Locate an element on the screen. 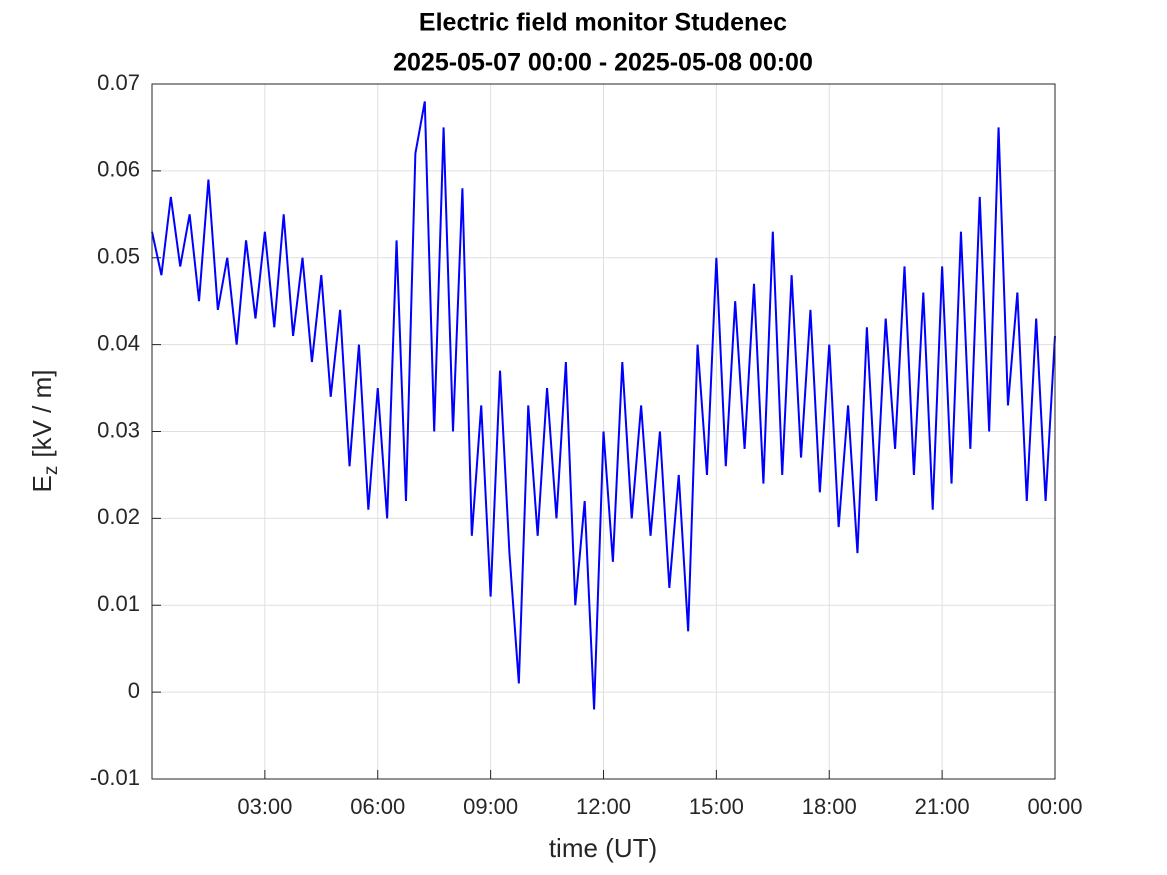 This screenshot has height=875, width=1167. y-tick-label: 0.06 is located at coordinates (118, 169).